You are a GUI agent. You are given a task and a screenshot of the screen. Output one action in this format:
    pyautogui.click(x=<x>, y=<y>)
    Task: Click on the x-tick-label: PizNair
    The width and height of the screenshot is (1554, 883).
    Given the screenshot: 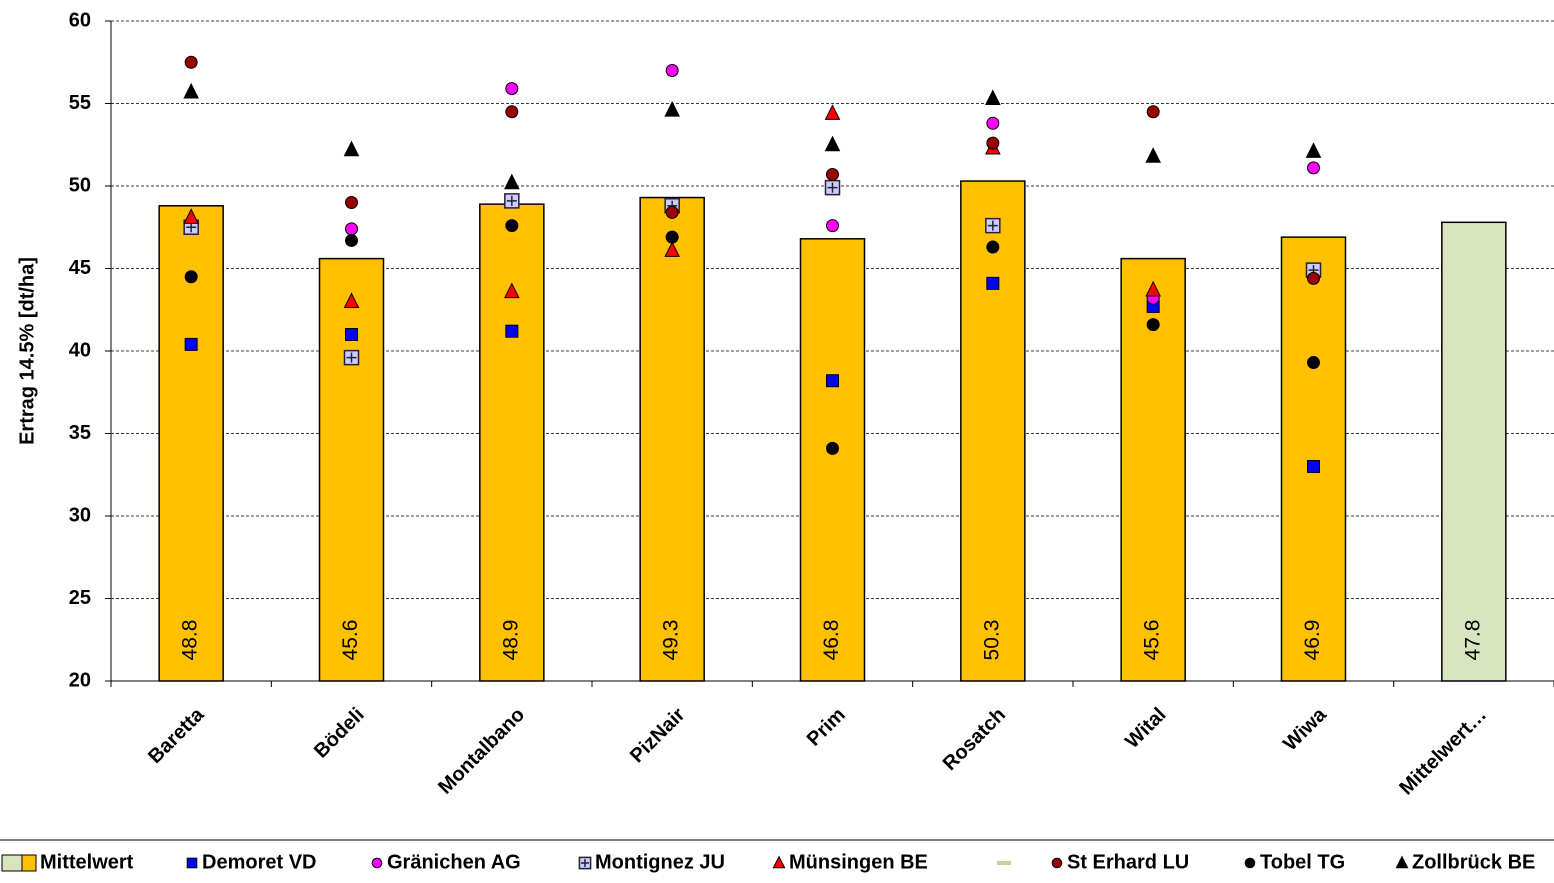 What is the action you would take?
    pyautogui.click(x=658, y=736)
    